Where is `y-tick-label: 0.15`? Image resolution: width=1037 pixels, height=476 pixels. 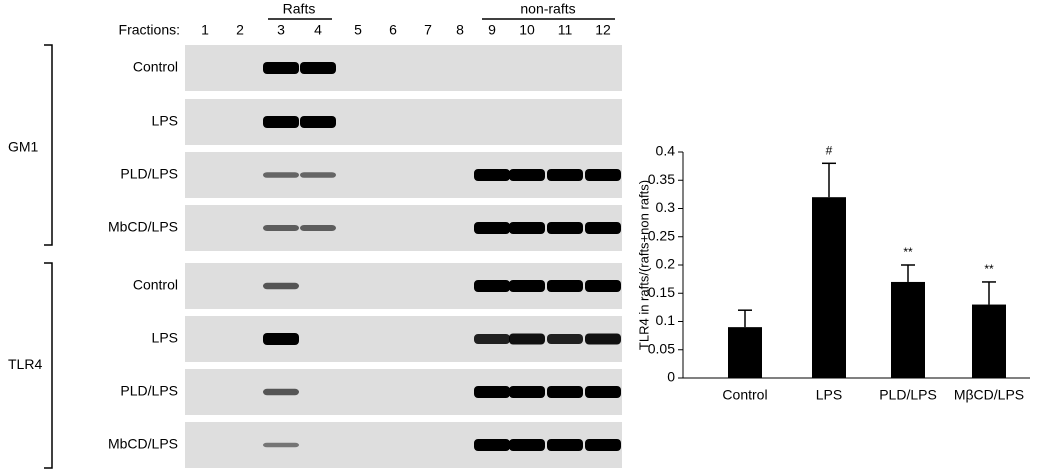 y-tick-label: 0.15 is located at coordinates (661, 292).